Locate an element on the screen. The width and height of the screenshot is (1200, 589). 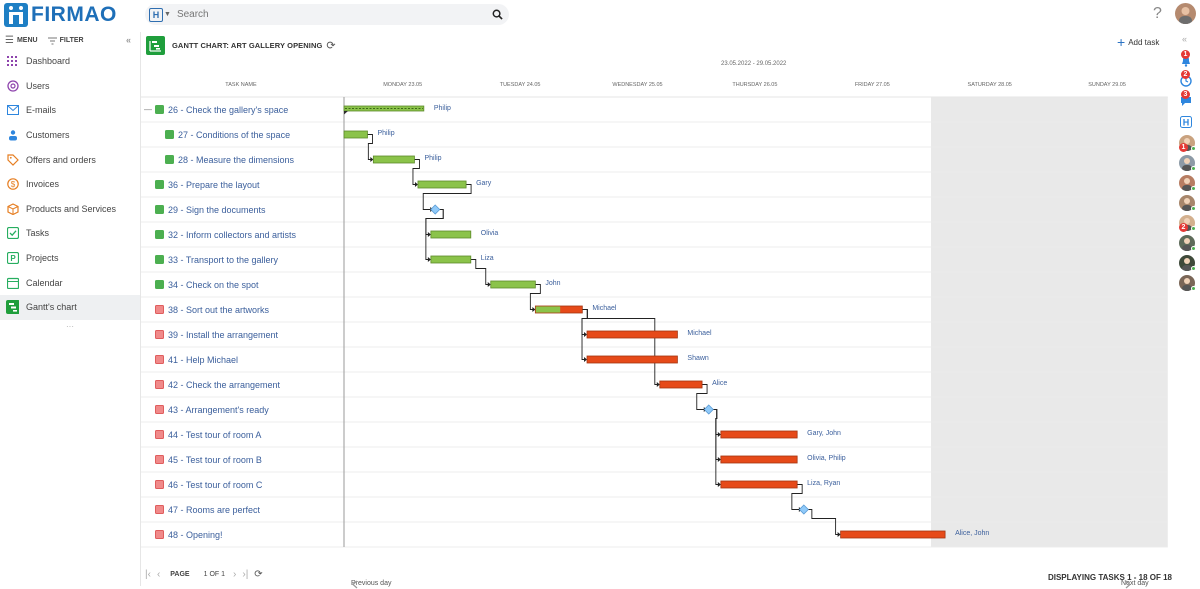
user-avatar is located at coordinates (1185, 13).